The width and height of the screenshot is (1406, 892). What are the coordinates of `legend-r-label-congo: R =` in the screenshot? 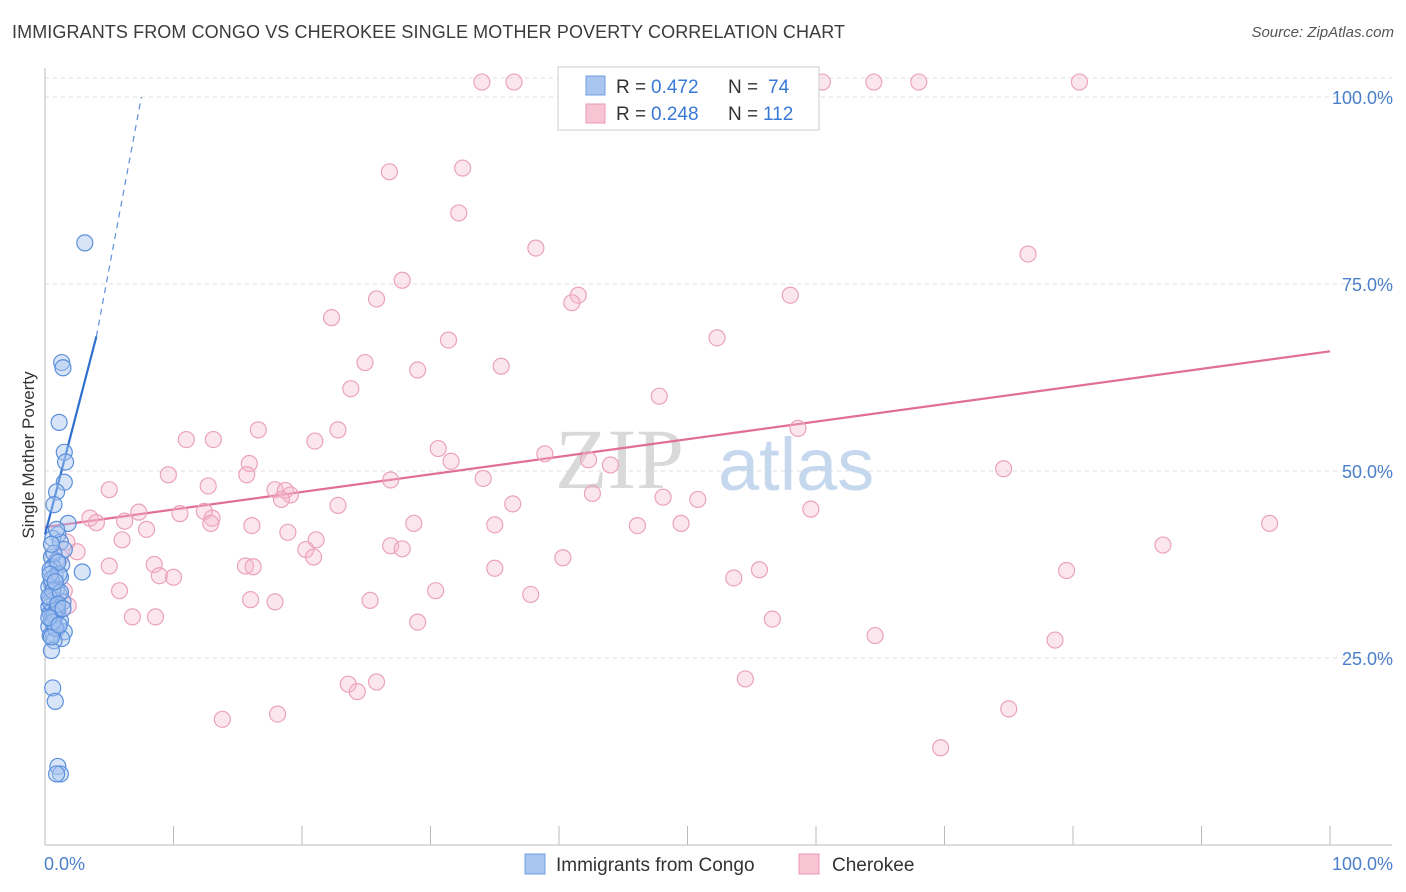 It's located at (631, 87).